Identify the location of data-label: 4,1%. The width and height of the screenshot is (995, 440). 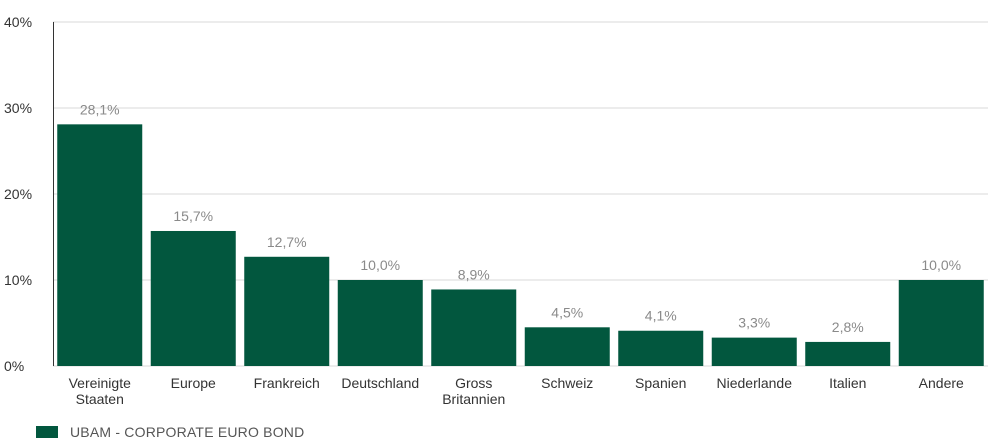
(661, 316).